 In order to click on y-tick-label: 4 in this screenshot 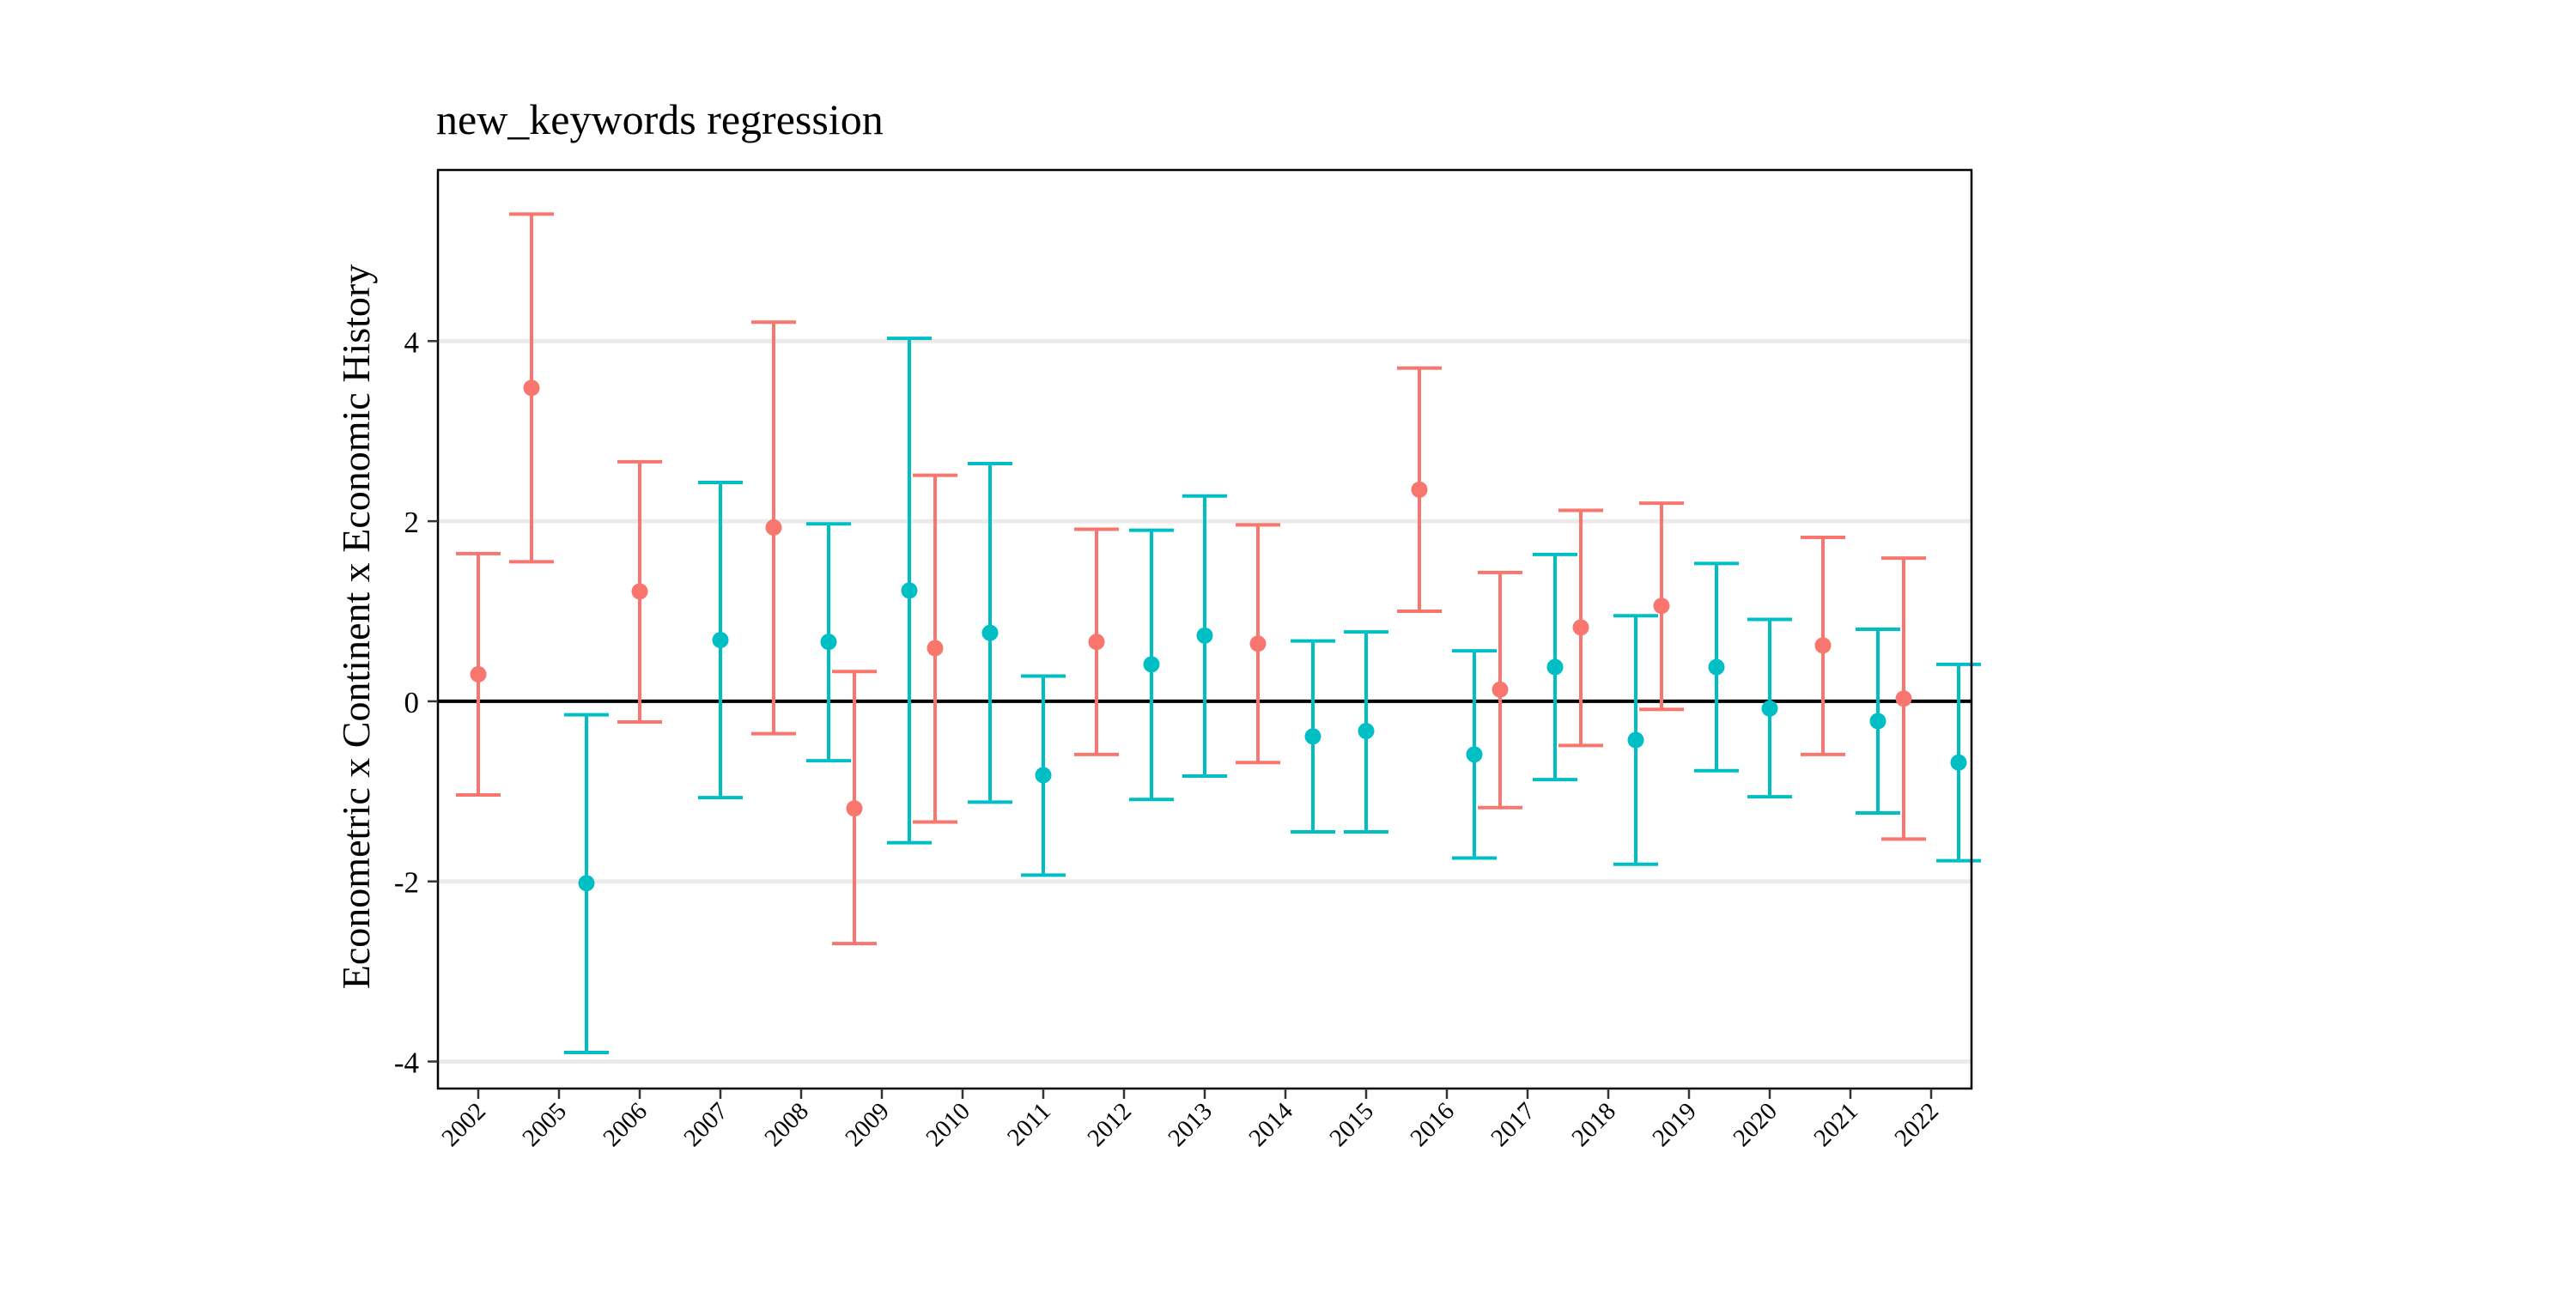, I will do `click(412, 342)`.